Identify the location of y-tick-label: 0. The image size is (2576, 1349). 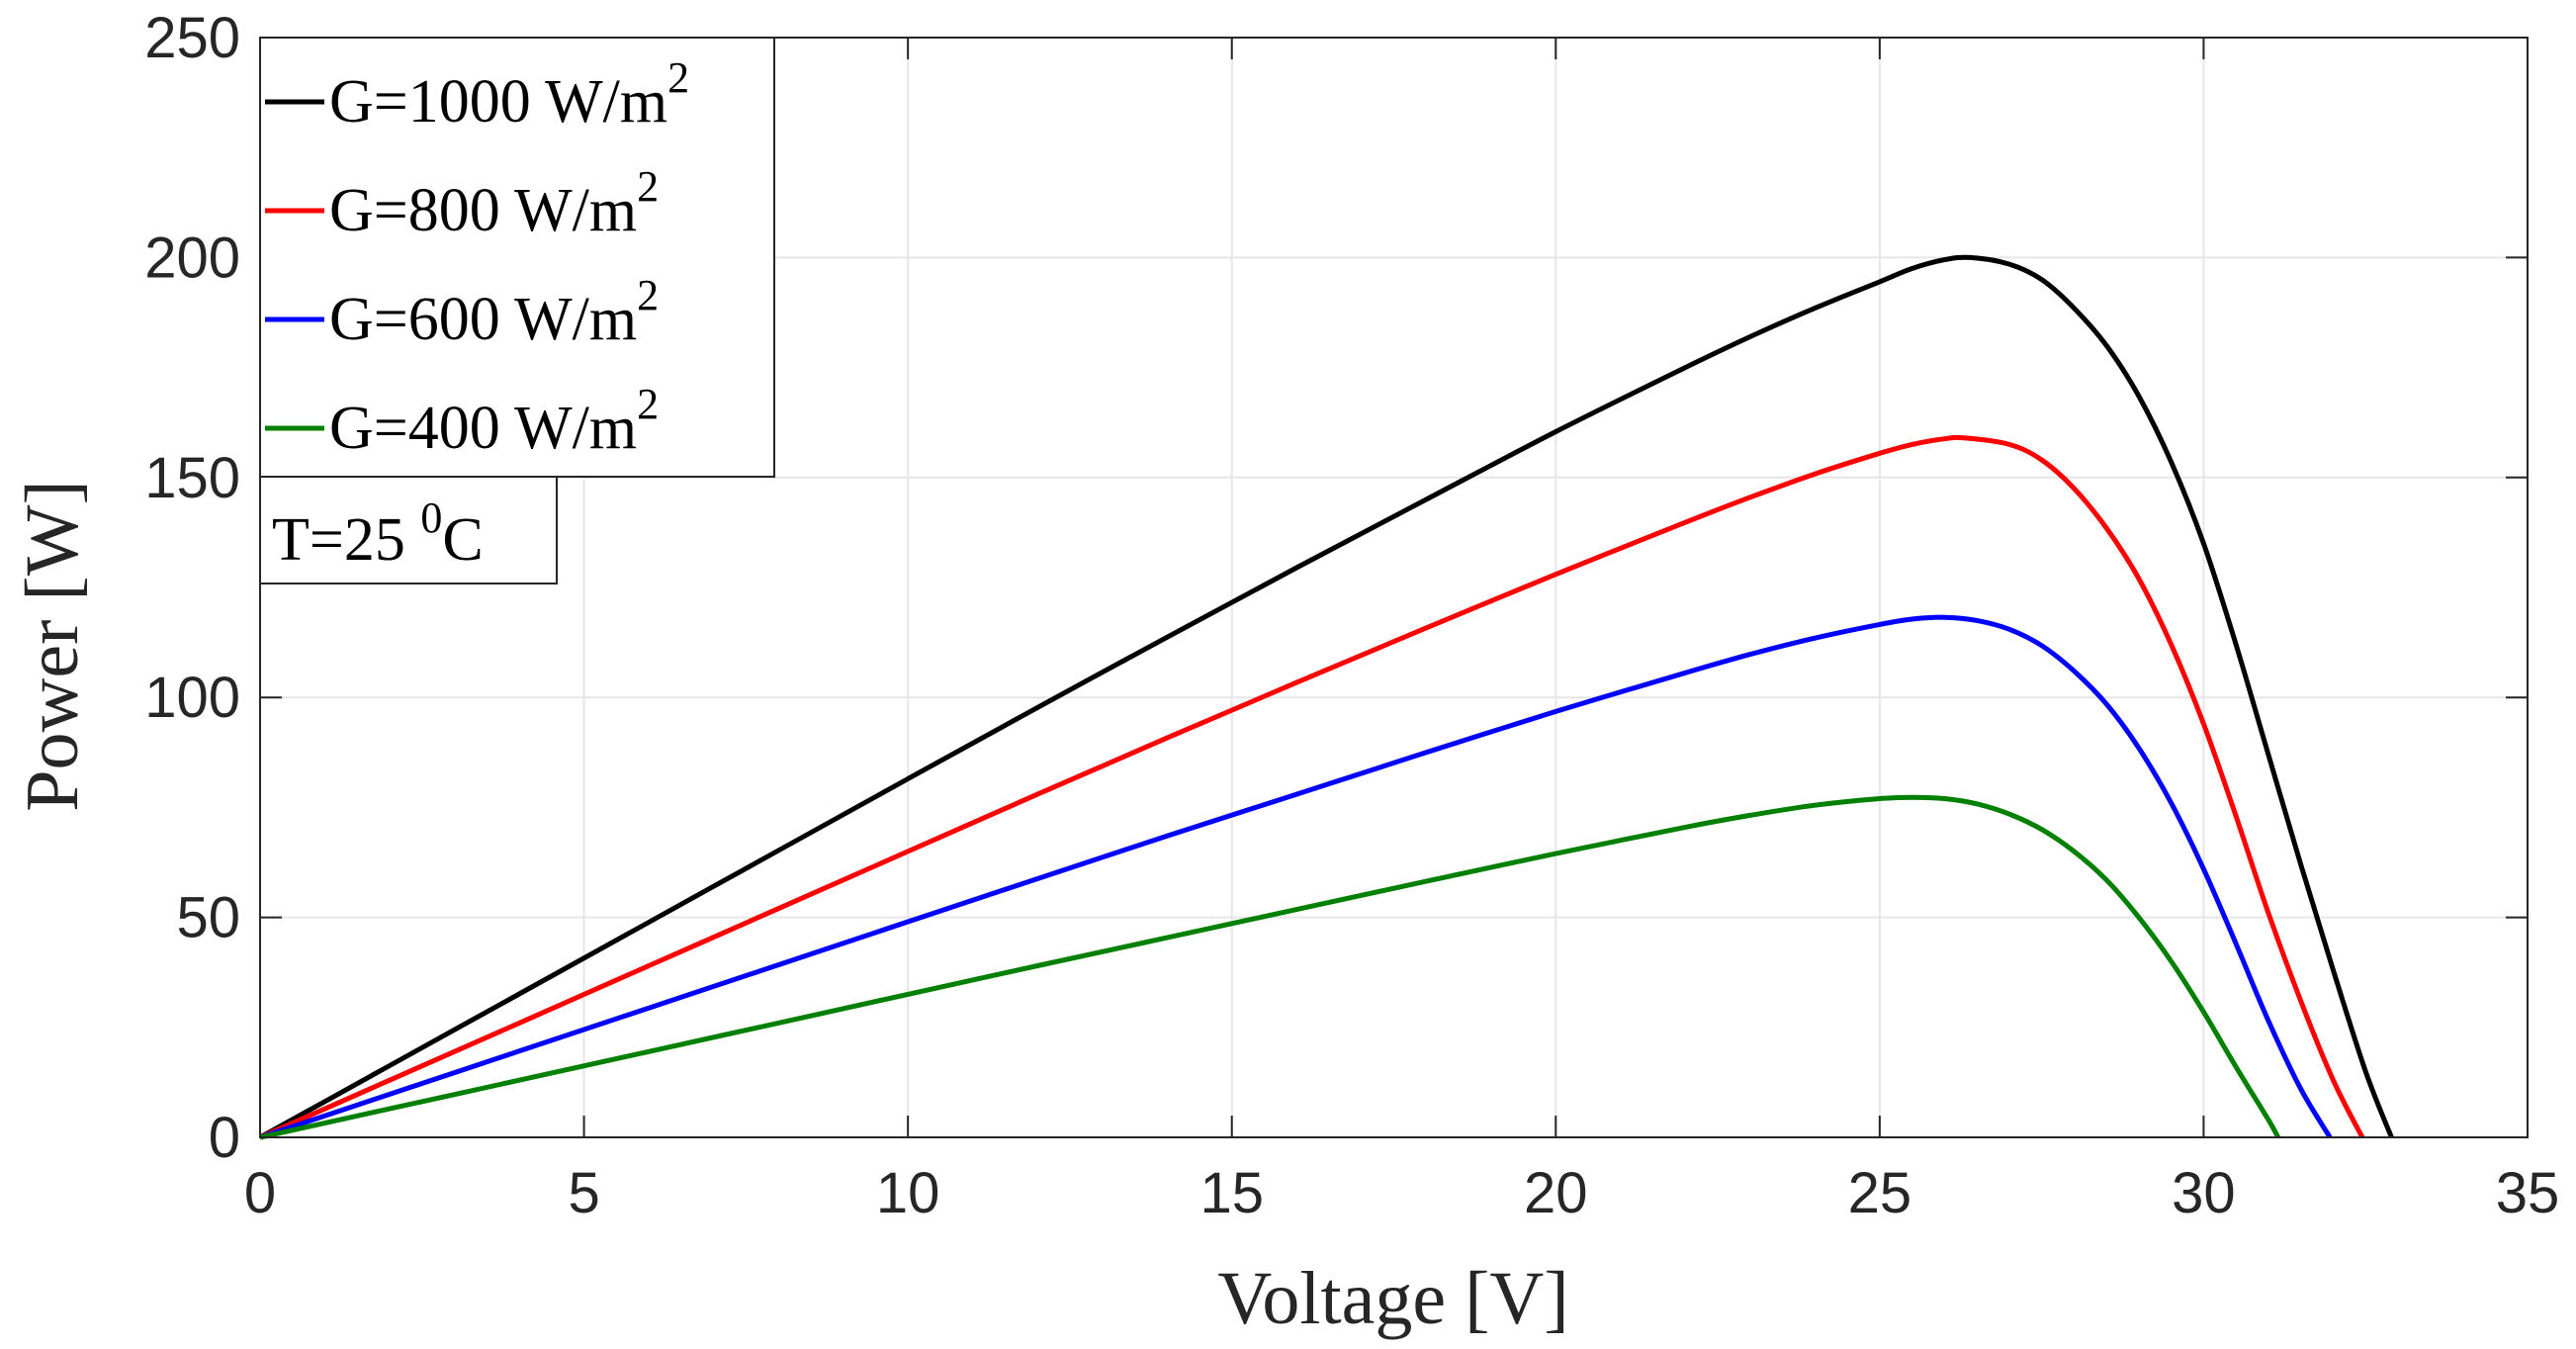
(224, 1138).